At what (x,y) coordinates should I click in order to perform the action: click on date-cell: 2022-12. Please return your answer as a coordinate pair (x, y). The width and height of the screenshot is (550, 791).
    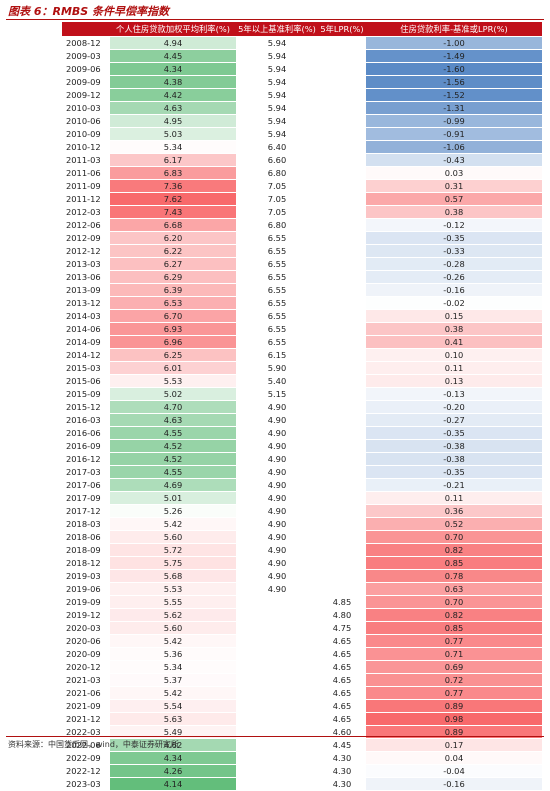
    Looking at the image, I should click on (86, 771).